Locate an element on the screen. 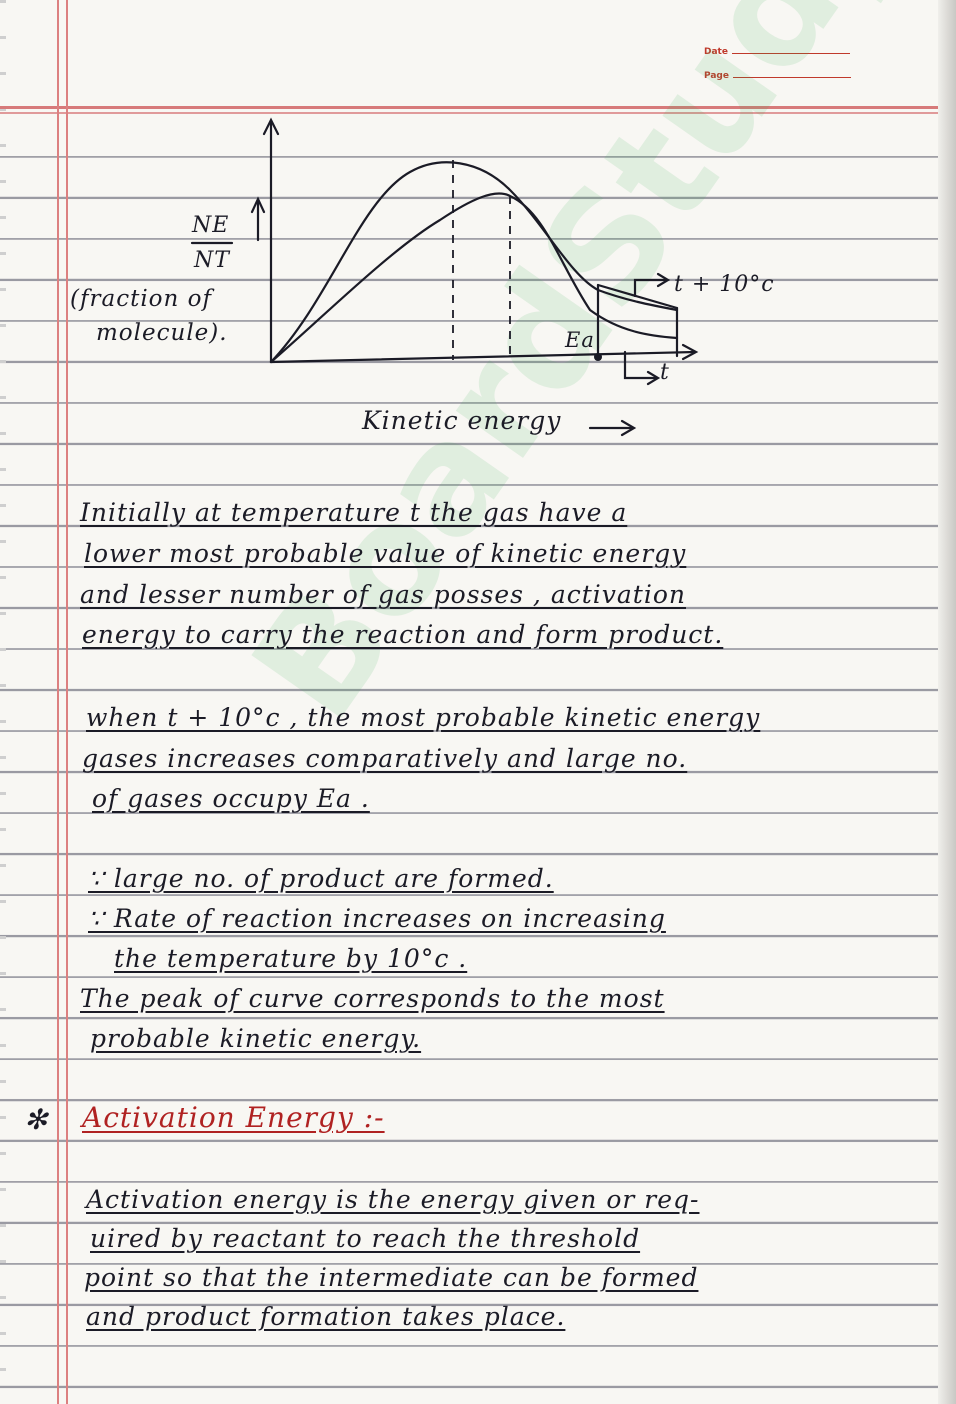  shaded-region-top is located at coordinates (637, 296).